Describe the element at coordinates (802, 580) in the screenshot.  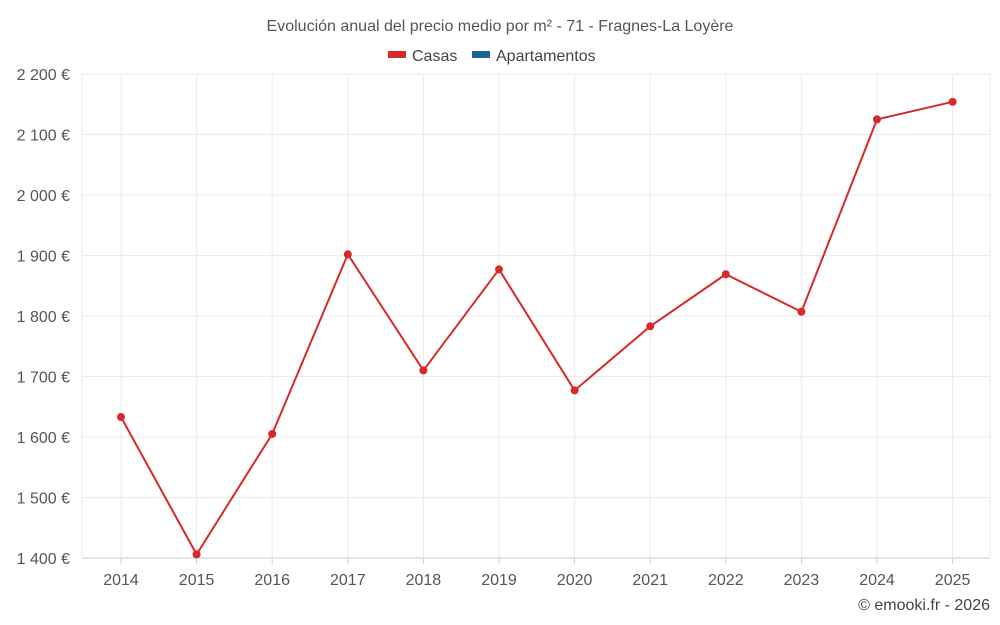
I see `x-tick-label: 2023` at that location.